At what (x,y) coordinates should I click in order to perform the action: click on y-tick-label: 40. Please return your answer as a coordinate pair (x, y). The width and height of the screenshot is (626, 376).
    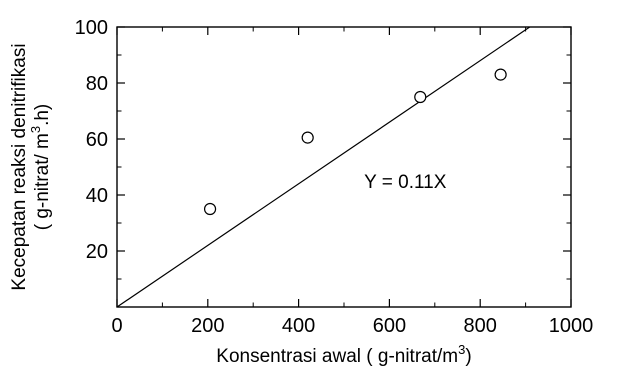
    Looking at the image, I should click on (97, 196).